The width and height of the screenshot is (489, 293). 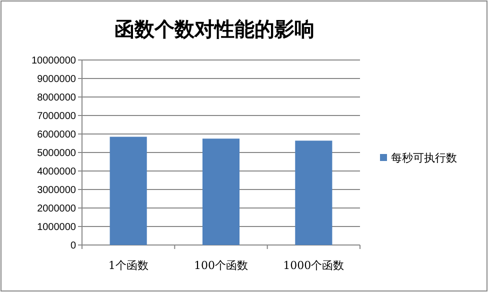 What do you see at coordinates (56, 98) in the screenshot?
I see `y-tick-label: 8000000` at bounding box center [56, 98].